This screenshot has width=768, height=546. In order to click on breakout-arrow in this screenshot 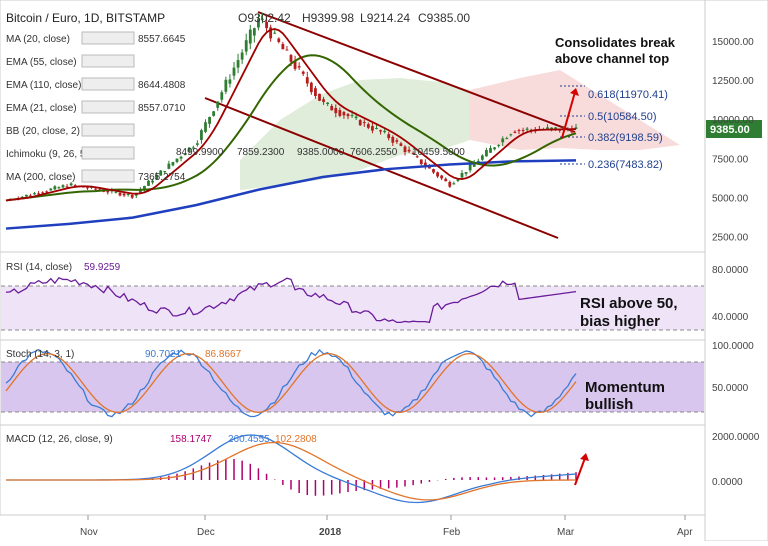, I will do `click(568, 115)`.